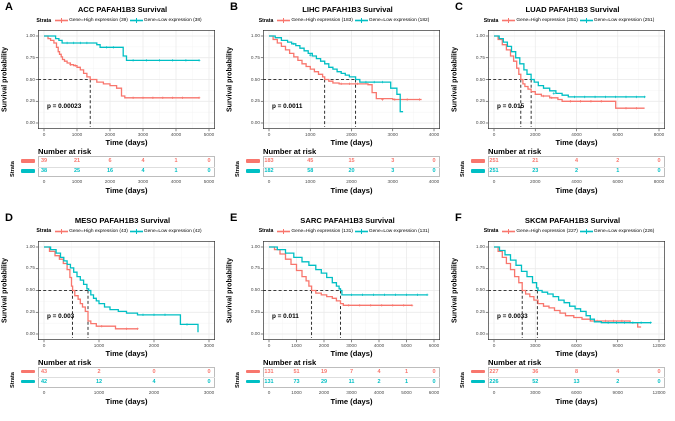 This screenshot has width=675, height=421. What do you see at coordinates (322, 231) in the screenshot?
I see `legend-item-label: Gene=High expression (131)` at bounding box center [322, 231].